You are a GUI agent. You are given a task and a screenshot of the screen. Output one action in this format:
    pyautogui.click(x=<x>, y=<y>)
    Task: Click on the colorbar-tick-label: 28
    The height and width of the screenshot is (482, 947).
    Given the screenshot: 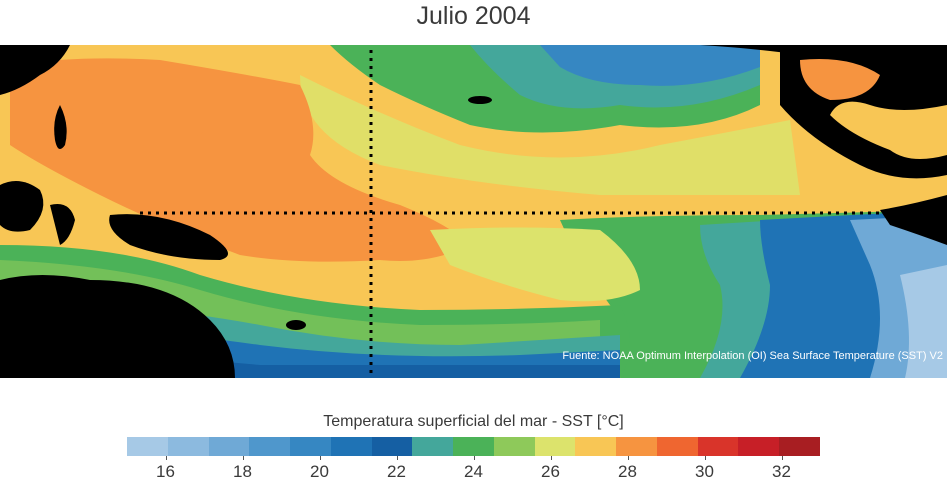 What is the action you would take?
    pyautogui.click(x=627, y=471)
    